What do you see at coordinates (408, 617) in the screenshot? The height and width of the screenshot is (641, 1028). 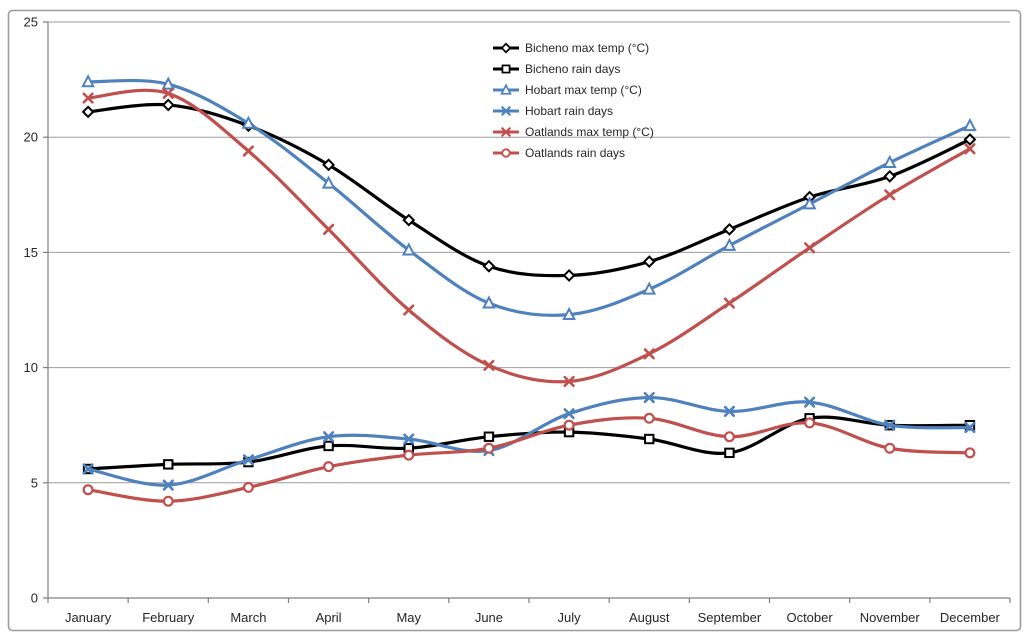 I see `x-axis-label: May` at bounding box center [408, 617].